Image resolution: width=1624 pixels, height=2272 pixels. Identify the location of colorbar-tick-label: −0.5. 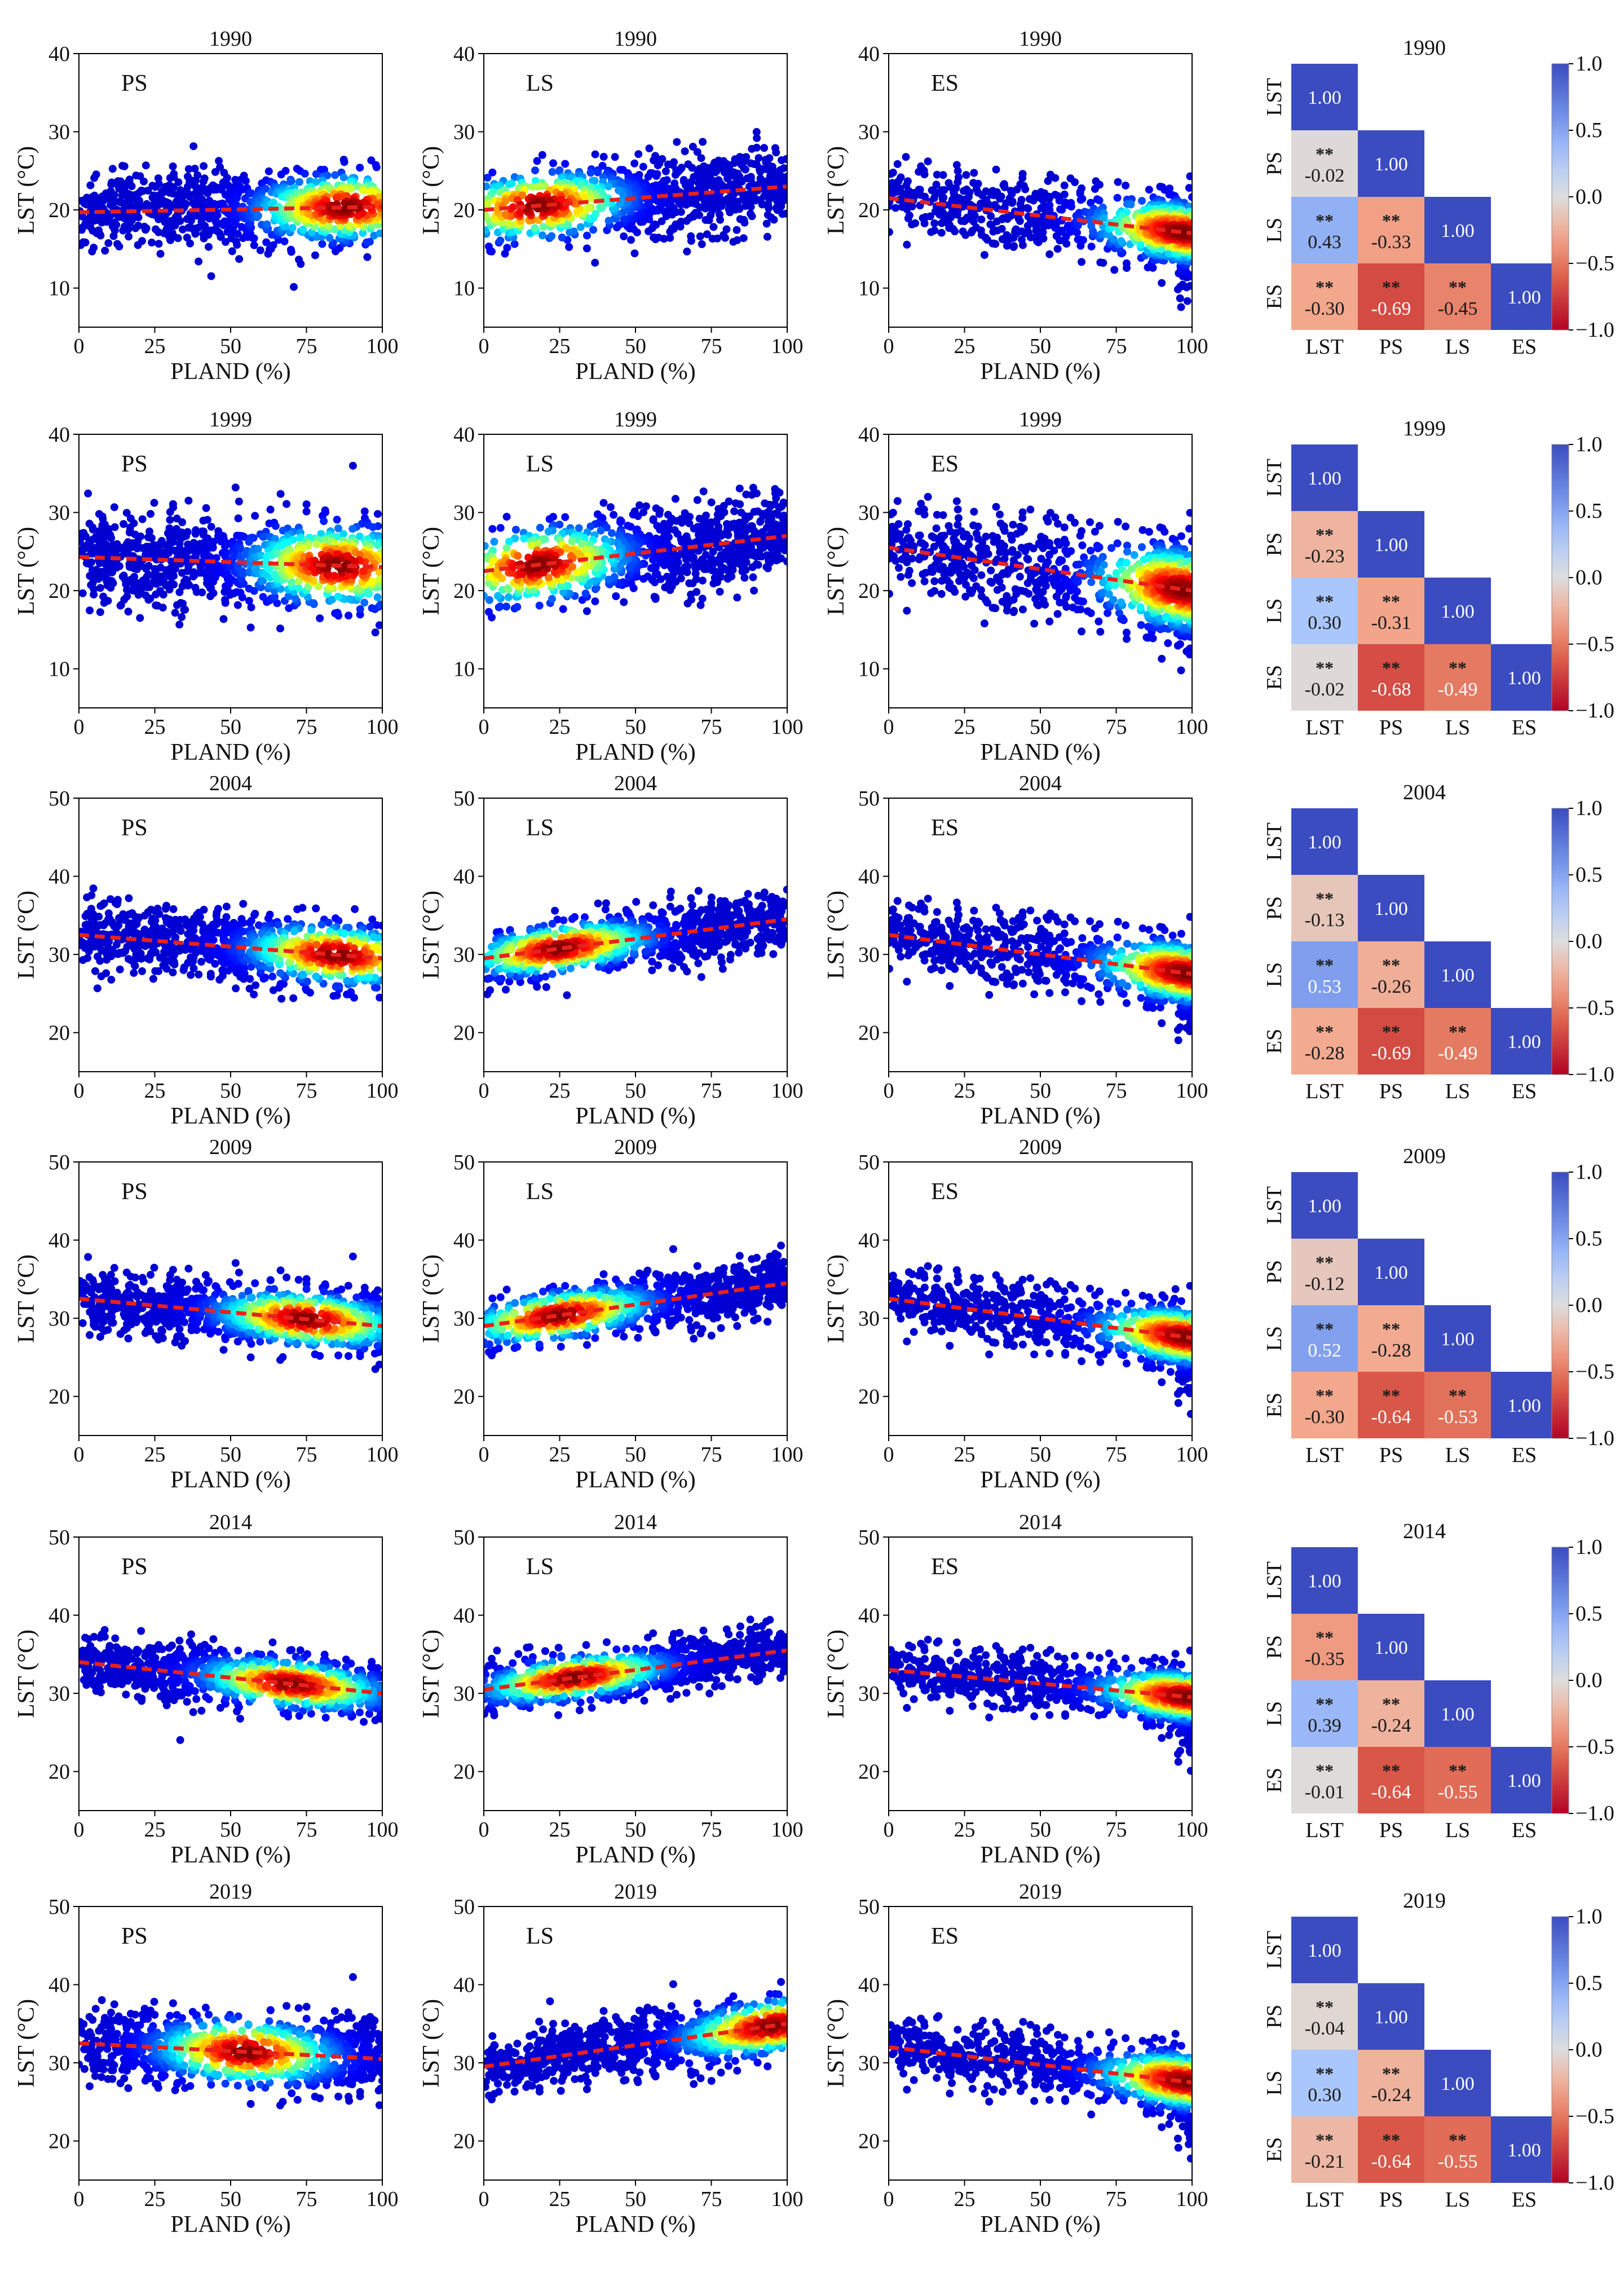
(1595, 263).